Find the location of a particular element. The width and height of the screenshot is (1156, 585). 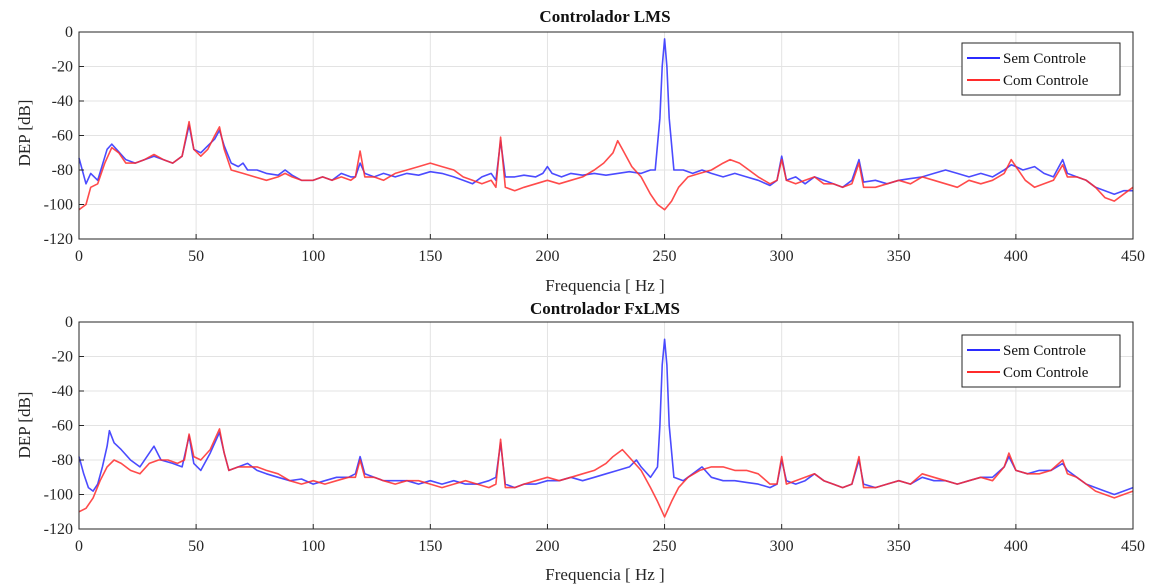

chart-title: Controlador LMS is located at coordinates (604, 16).